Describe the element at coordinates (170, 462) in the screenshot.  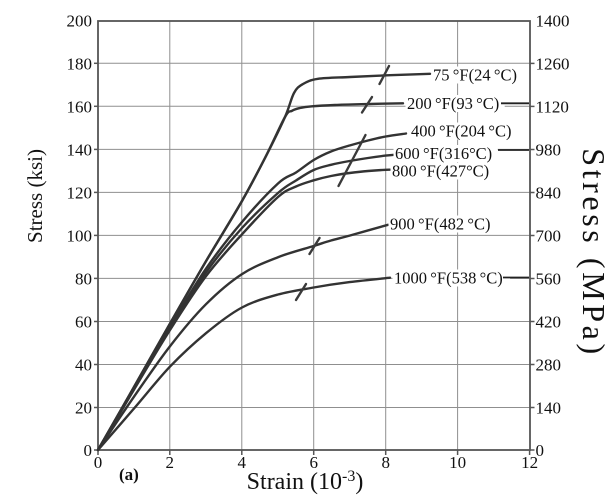
I see `svg-text: 2` at that location.